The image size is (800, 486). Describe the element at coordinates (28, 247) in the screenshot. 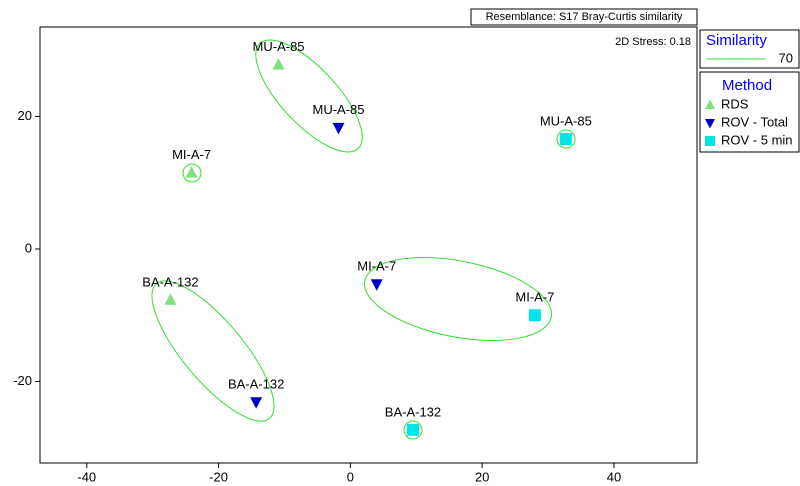

I see `y-tick-label: 0` at that location.